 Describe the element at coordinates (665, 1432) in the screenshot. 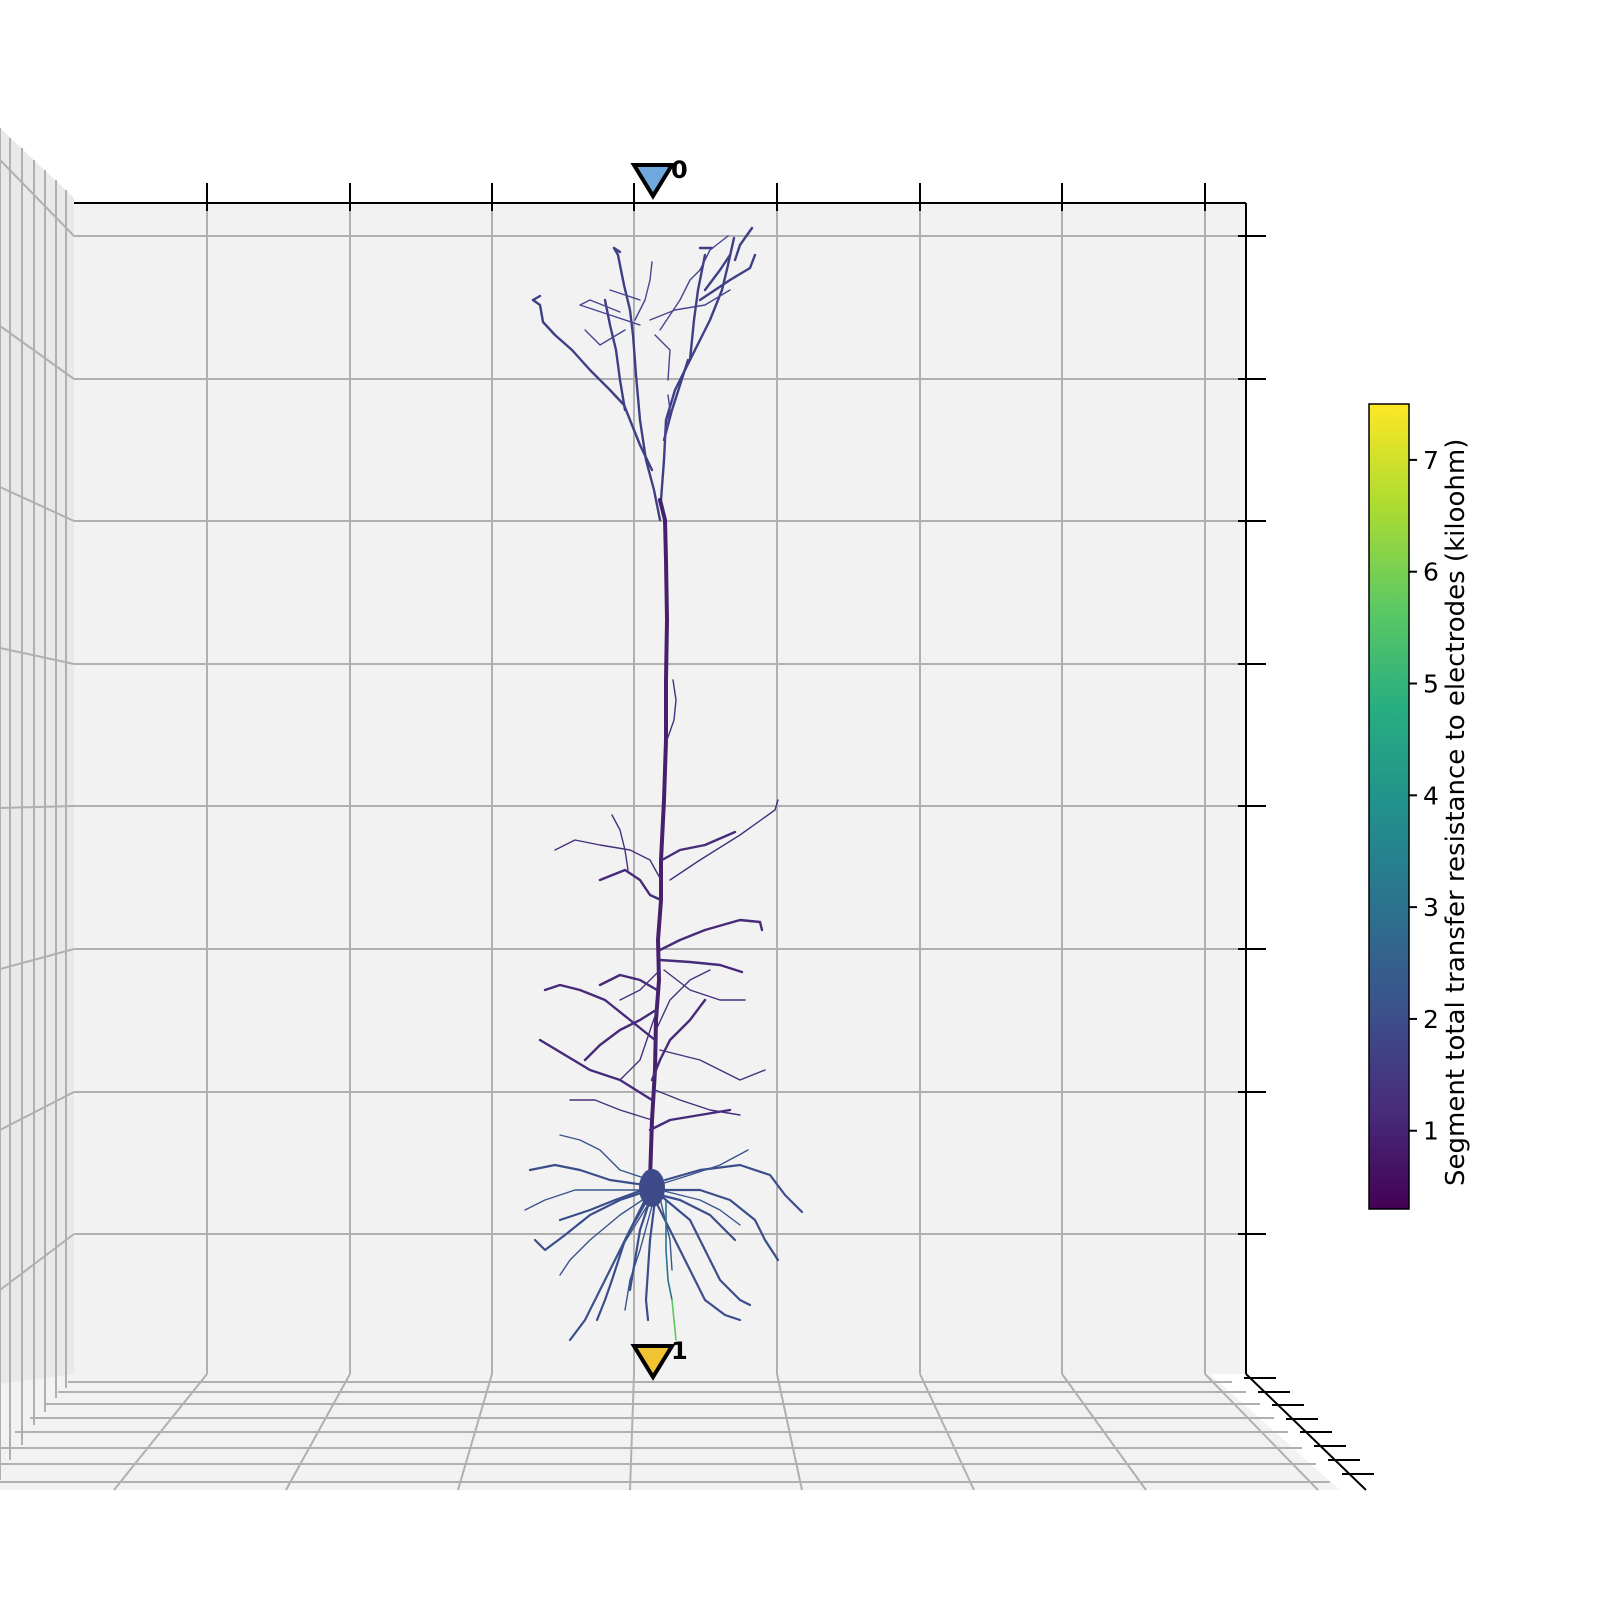

I see `floor-grid` at that location.